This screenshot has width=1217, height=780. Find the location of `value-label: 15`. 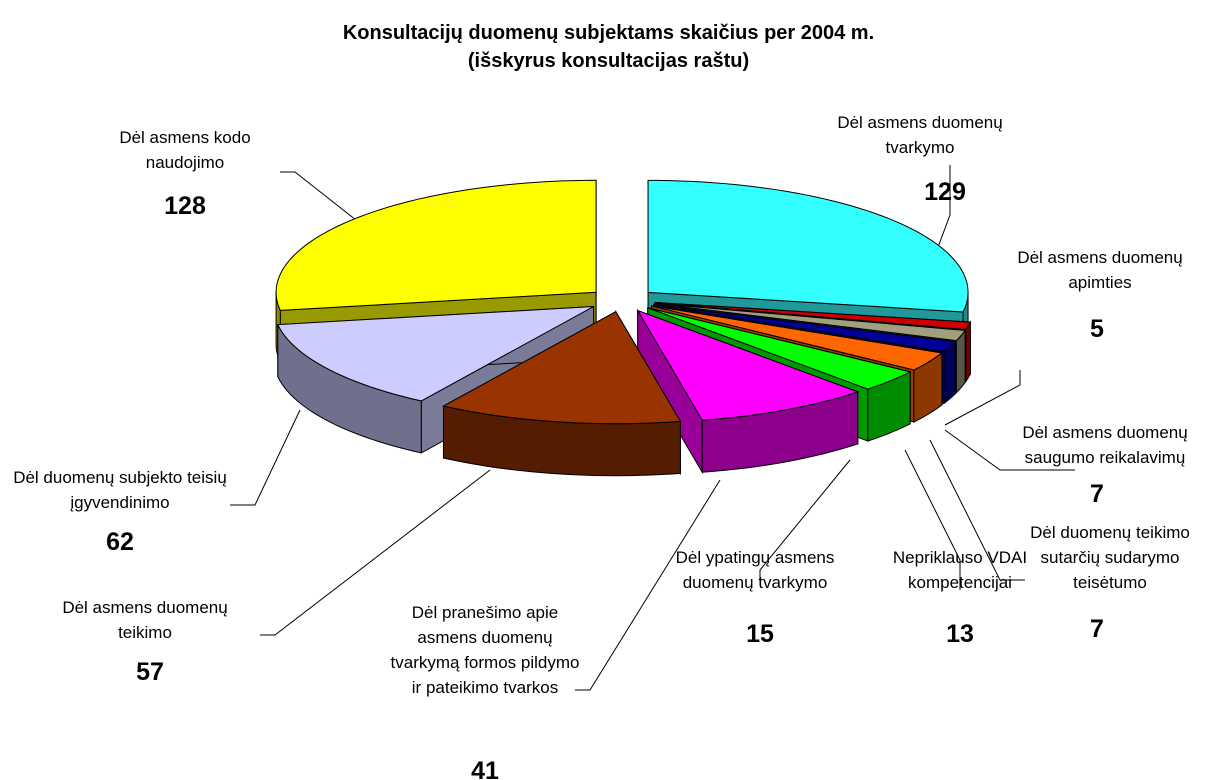

value-label: 15 is located at coordinates (760, 634).